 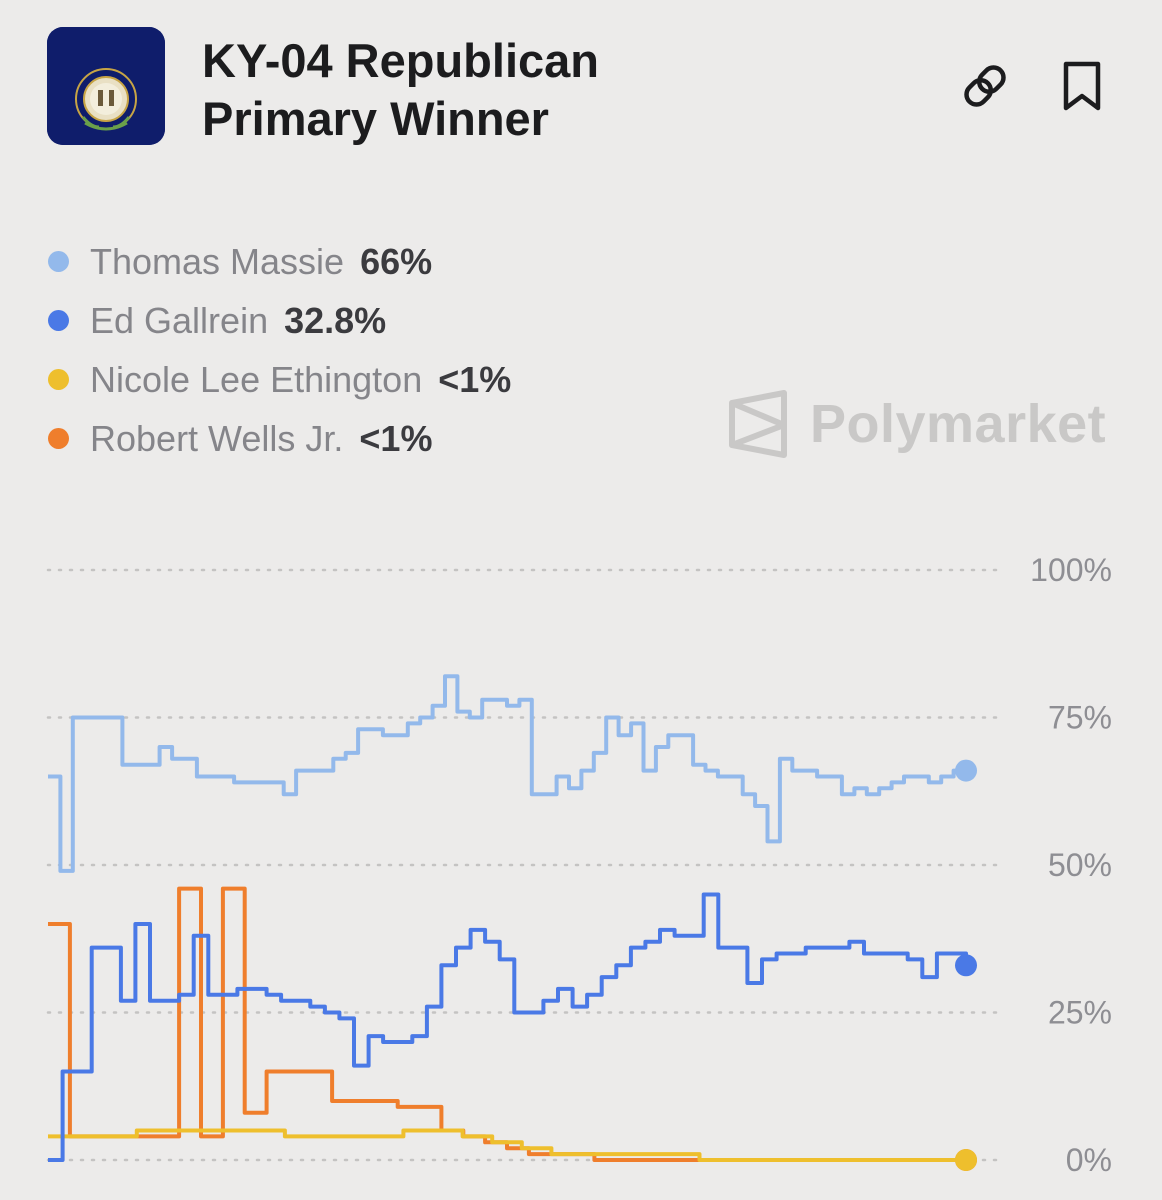 What do you see at coordinates (758, 424) in the screenshot?
I see `polymarket-logo-icon` at bounding box center [758, 424].